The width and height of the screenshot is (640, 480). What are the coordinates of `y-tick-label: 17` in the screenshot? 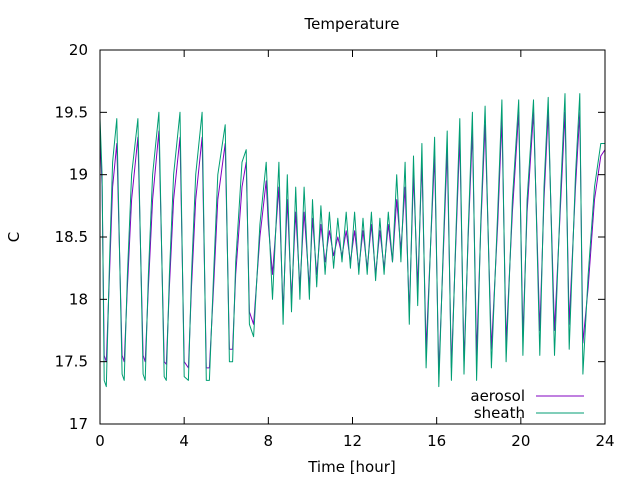 It's located at (78, 424).